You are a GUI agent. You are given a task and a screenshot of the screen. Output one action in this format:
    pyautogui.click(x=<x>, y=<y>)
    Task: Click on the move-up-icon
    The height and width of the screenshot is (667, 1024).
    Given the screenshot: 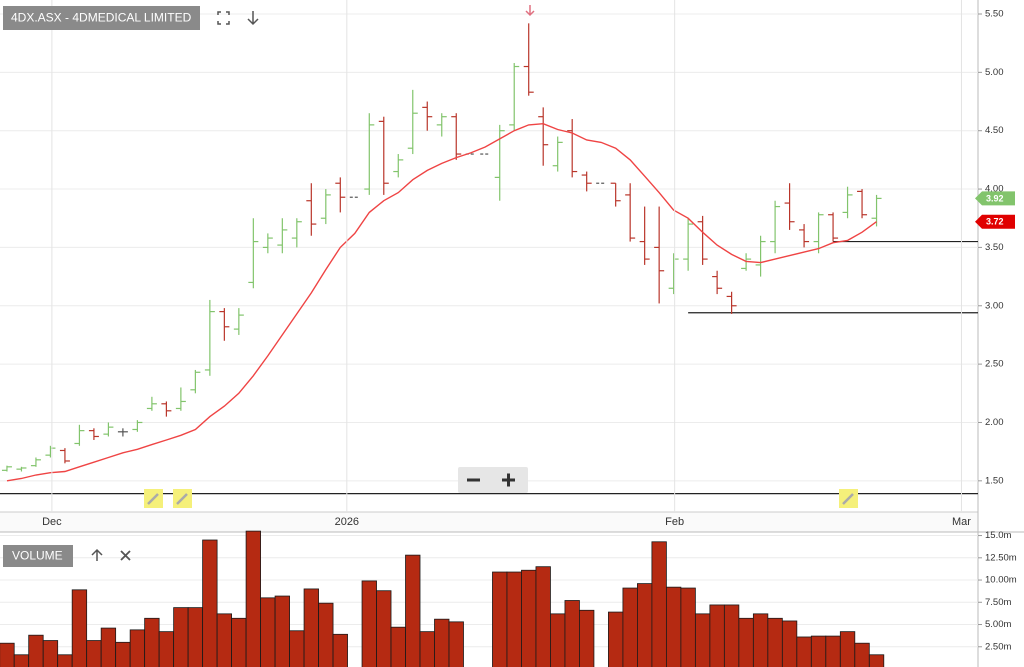 What is the action you would take?
    pyautogui.click(x=97, y=554)
    